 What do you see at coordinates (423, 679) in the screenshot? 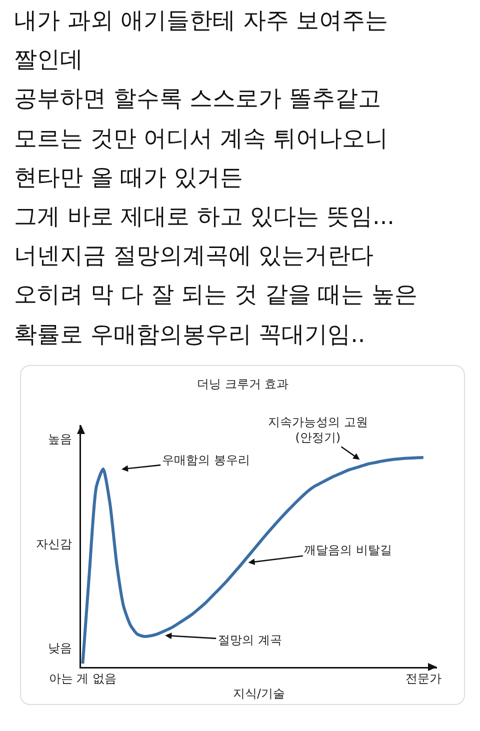
I see `x-tick-label: 전문가` at bounding box center [423, 679].